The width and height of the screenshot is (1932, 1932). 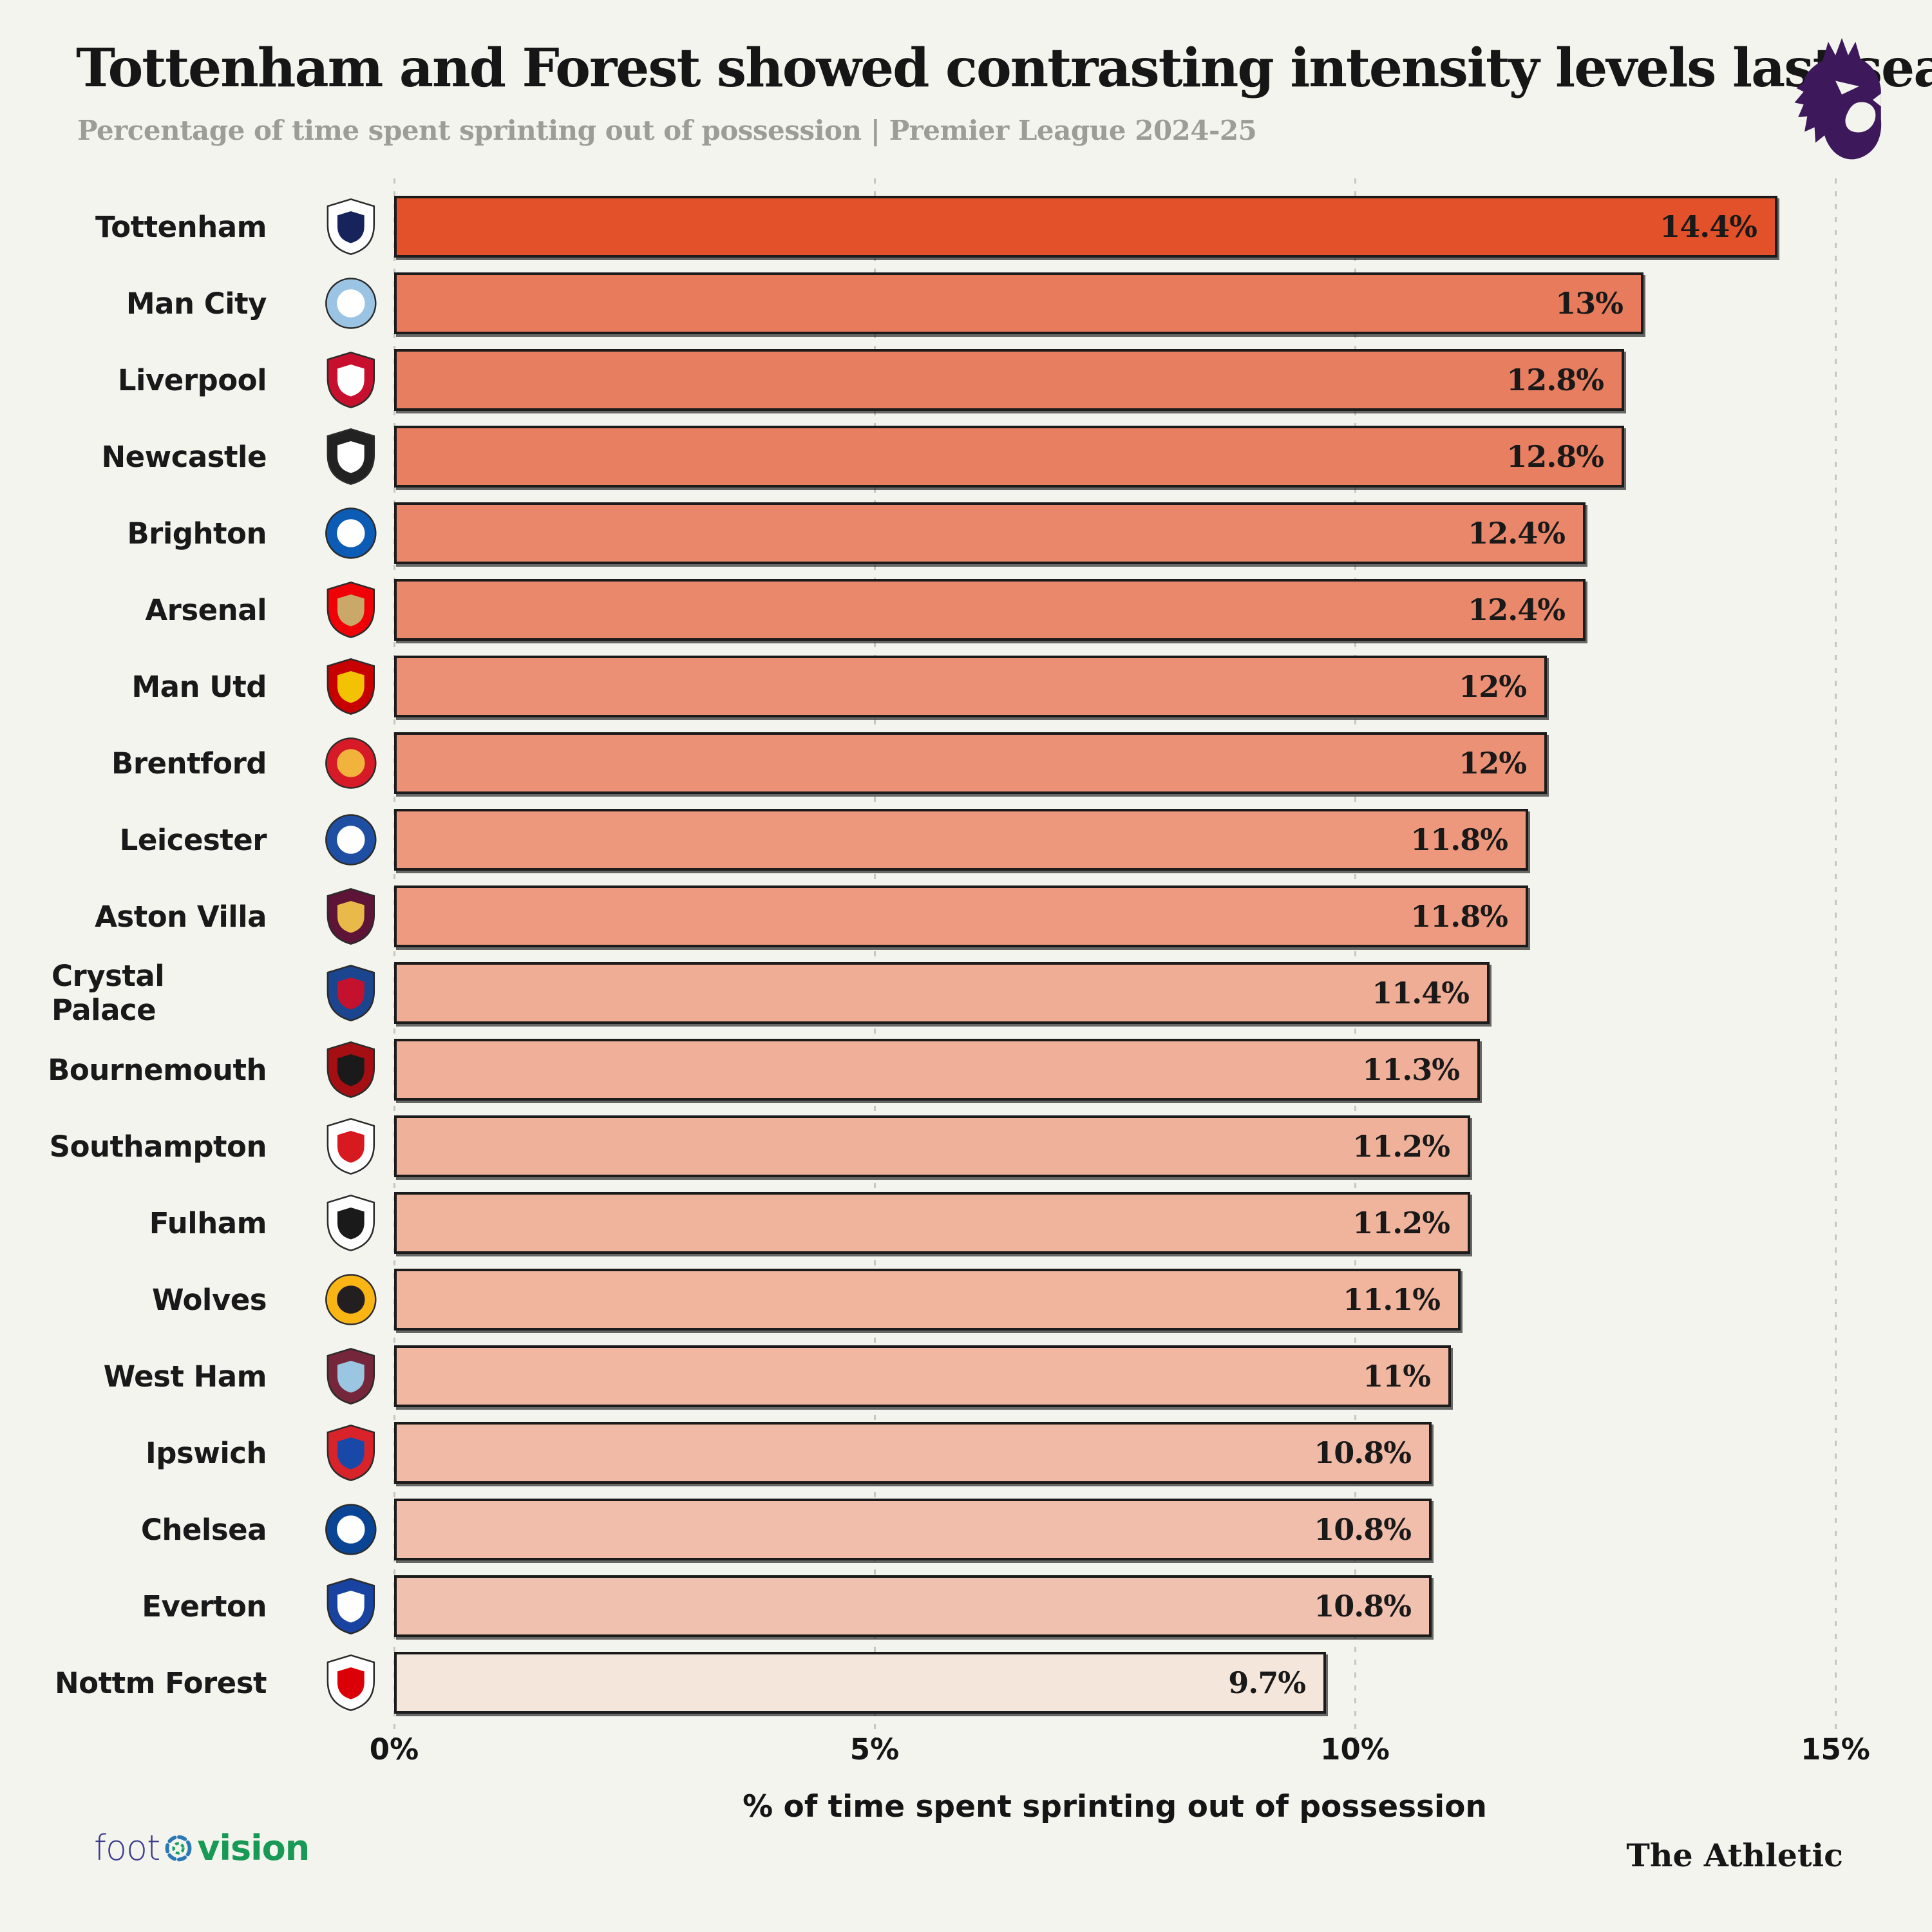 What do you see at coordinates (197, 533) in the screenshot?
I see `team-name-label: Brighton` at bounding box center [197, 533].